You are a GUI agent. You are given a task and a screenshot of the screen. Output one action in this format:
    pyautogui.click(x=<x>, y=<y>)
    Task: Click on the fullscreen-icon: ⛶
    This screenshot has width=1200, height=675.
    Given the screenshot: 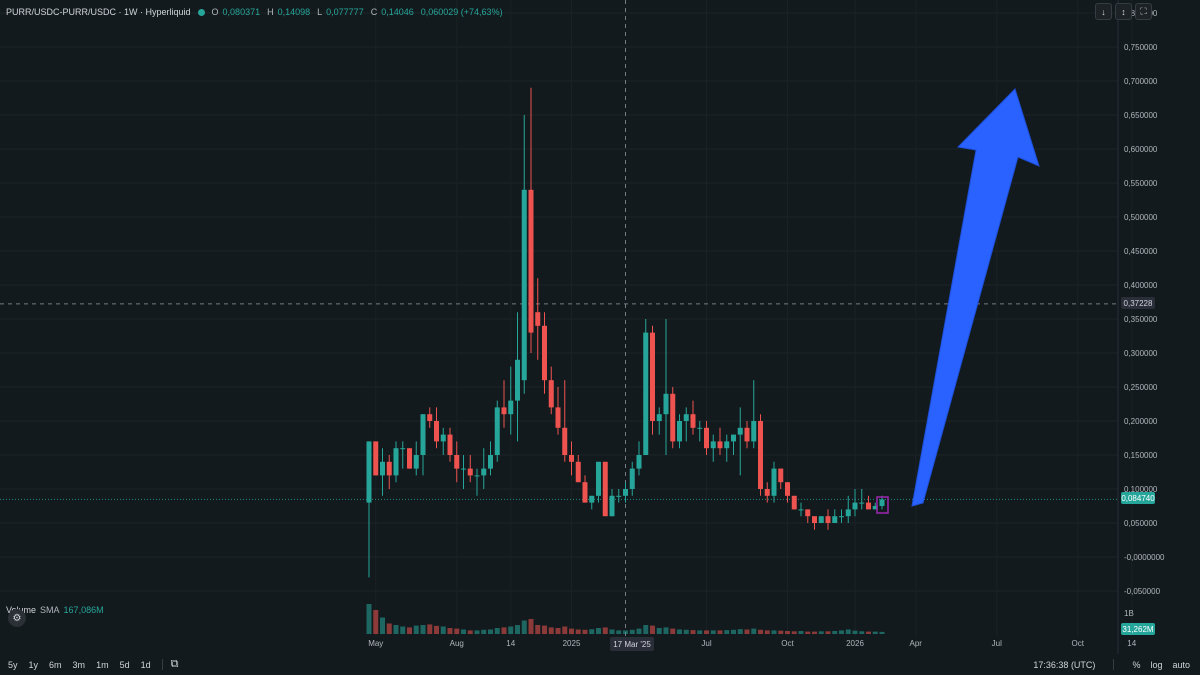 What is the action you would take?
    pyautogui.click(x=1143, y=11)
    